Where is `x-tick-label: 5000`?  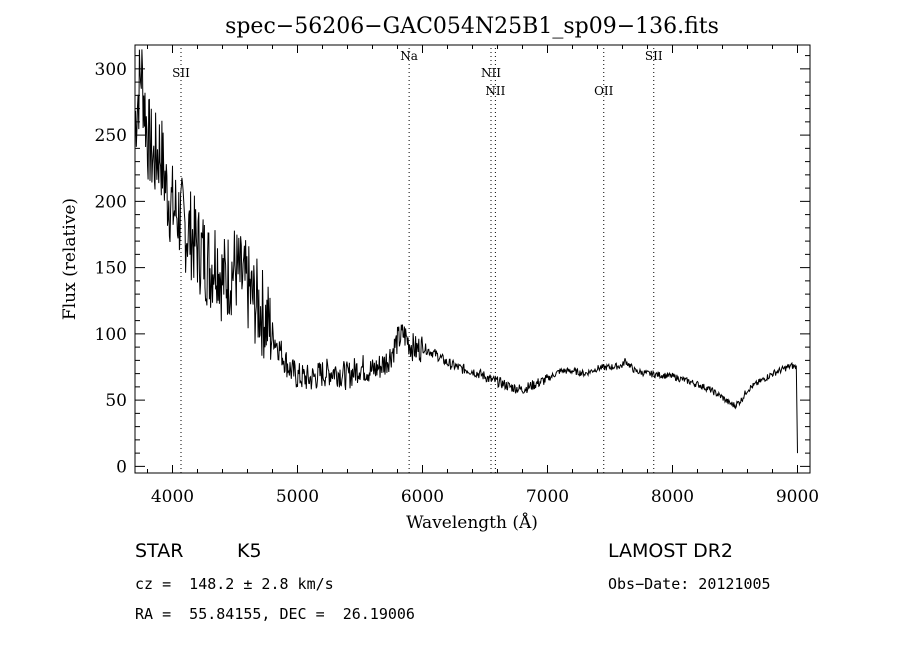 x-tick-label: 5000 is located at coordinates (297, 497).